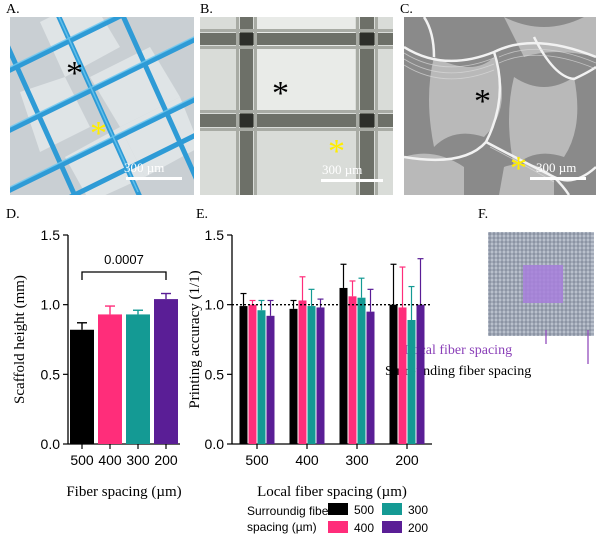 Image resolution: width=600 pixels, height=537 pixels. What do you see at coordinates (332, 492) in the screenshot?
I see `chart-e-x-label: Local fiber spacing (µm)` at bounding box center [332, 492].